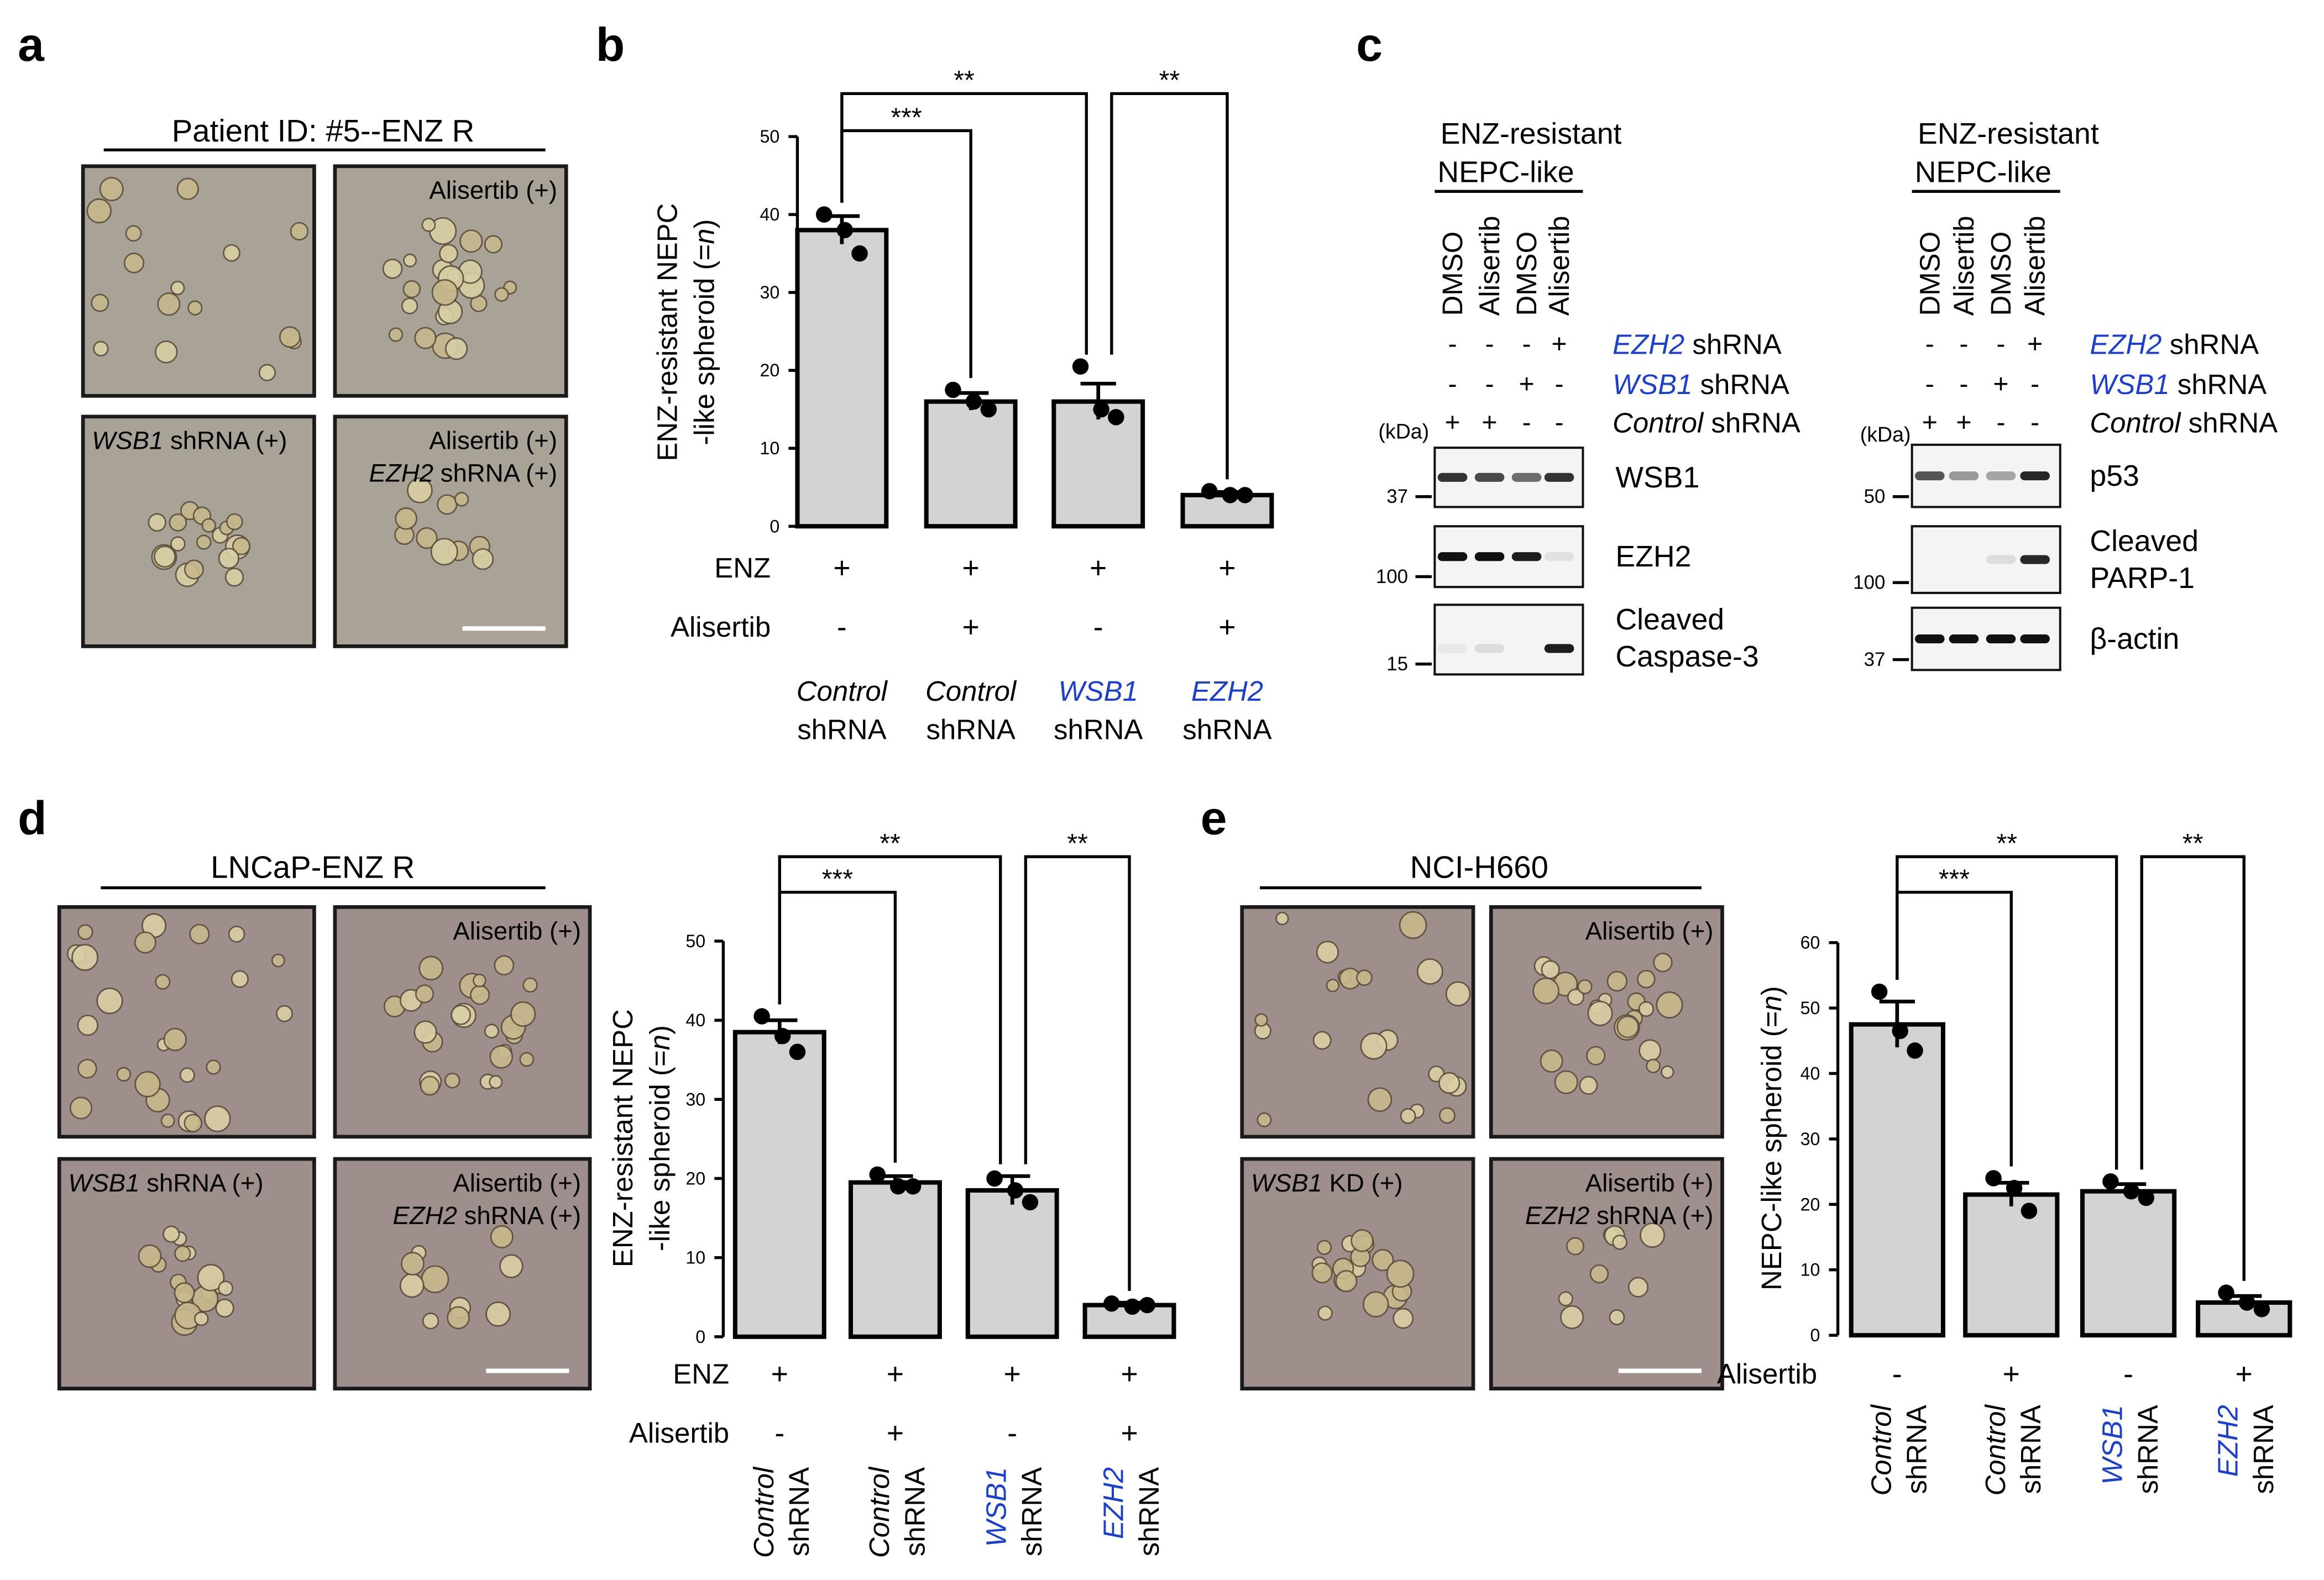 This screenshot has height=1580, width=2324. What do you see at coordinates (769, 448) in the screenshot?
I see `y-tick-label: 10` at bounding box center [769, 448].